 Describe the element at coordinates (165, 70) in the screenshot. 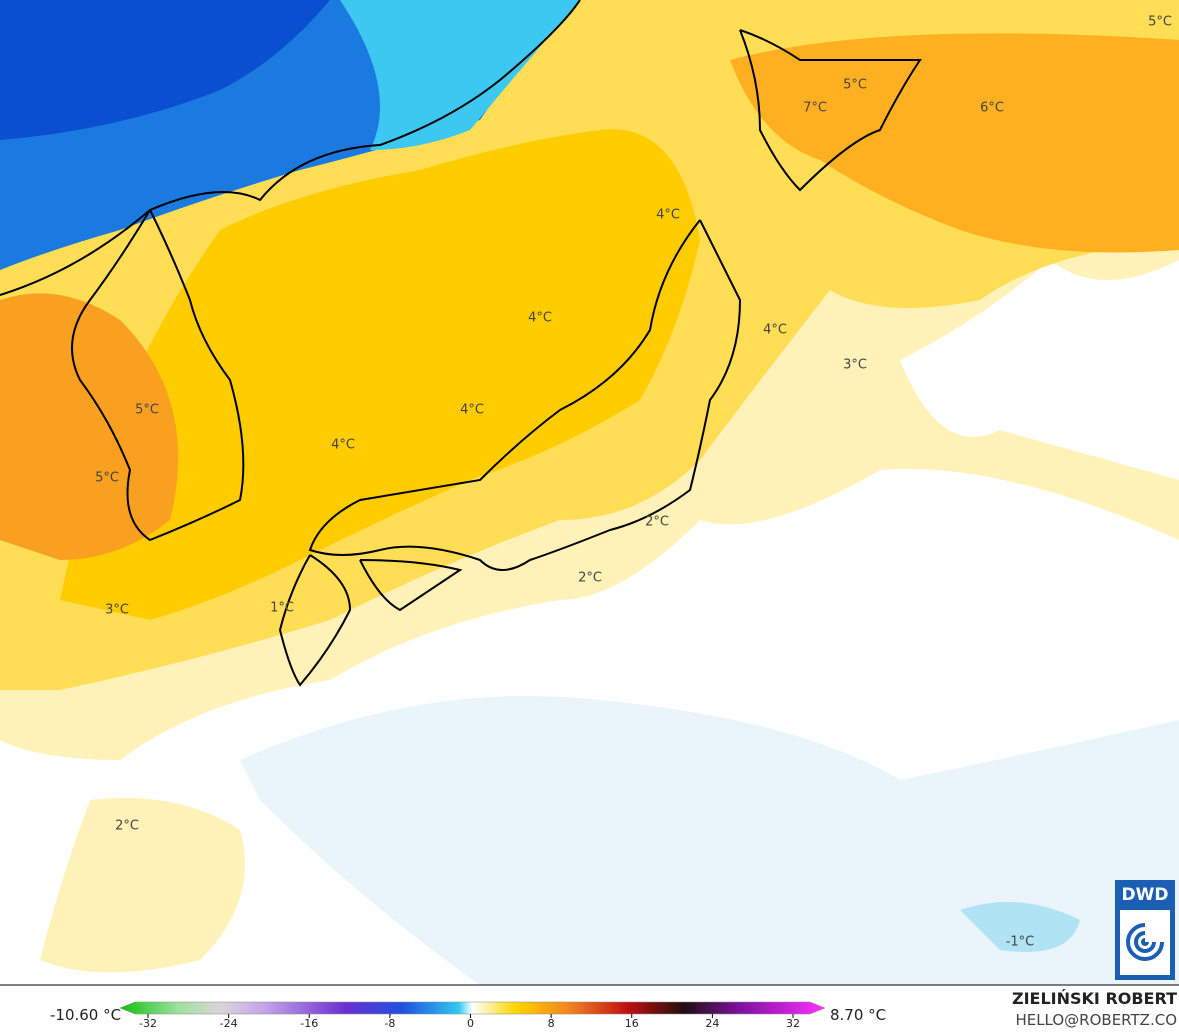

I see `cold-core` at that location.